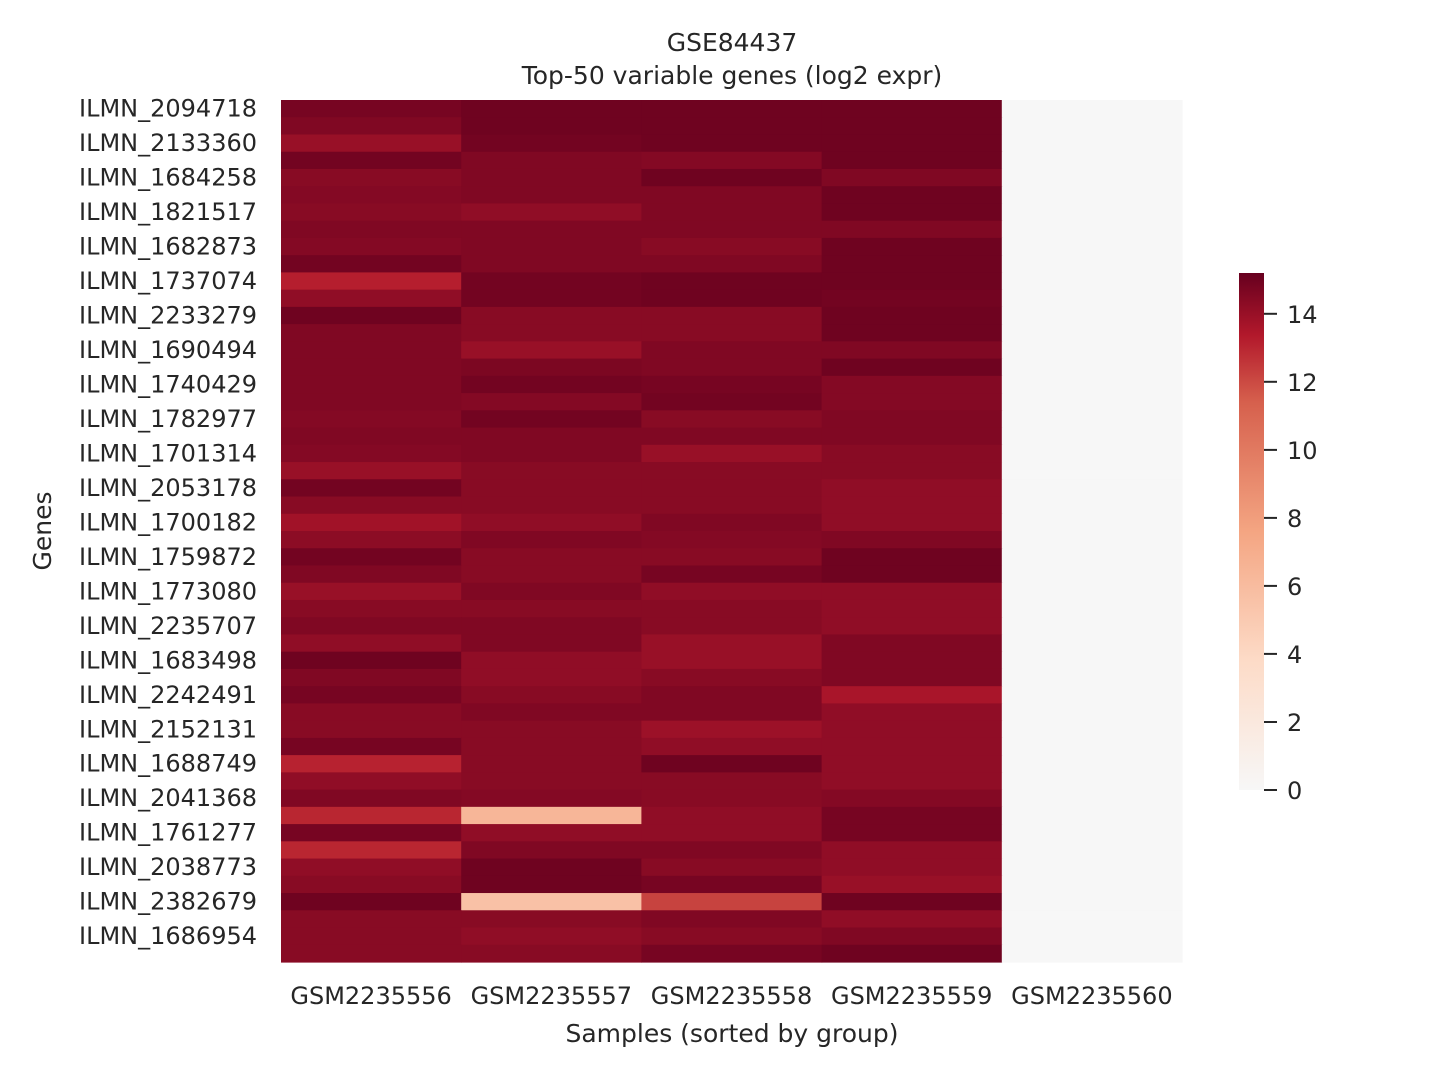 The height and width of the screenshot is (1080, 1440). What do you see at coordinates (168, 143) in the screenshot?
I see `y-tick-label: ILMN_2133360` at bounding box center [168, 143].